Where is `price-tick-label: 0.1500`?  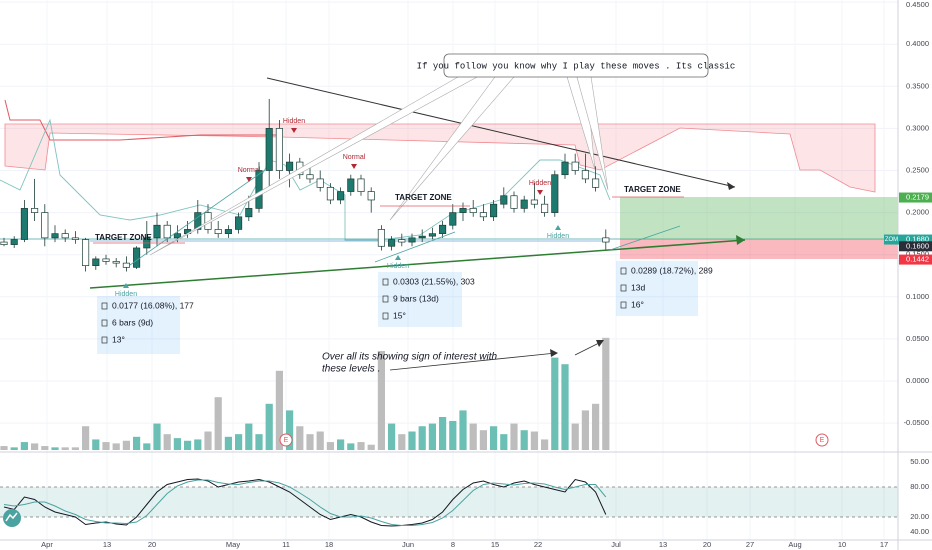 price-tick-label: 0.1500 is located at coordinates (917, 254).